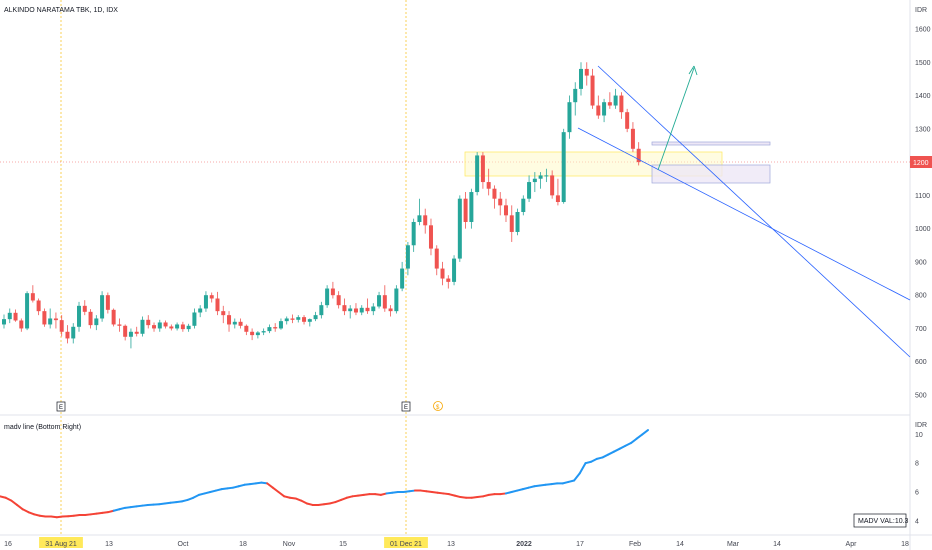 Image resolution: width=932 pixels, height=550 pixels. Describe the element at coordinates (923, 96) in the screenshot. I see `price-tick: 1400` at that location.